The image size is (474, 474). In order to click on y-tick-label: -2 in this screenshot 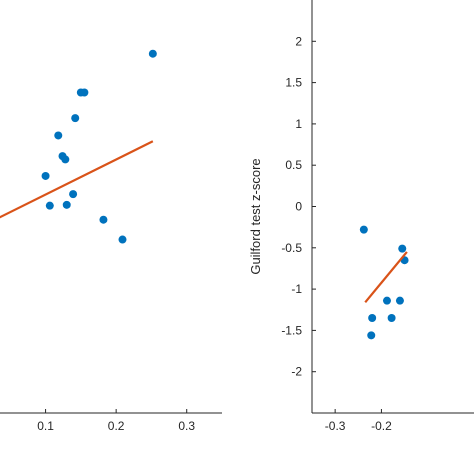, I will do `click(296, 372)`.